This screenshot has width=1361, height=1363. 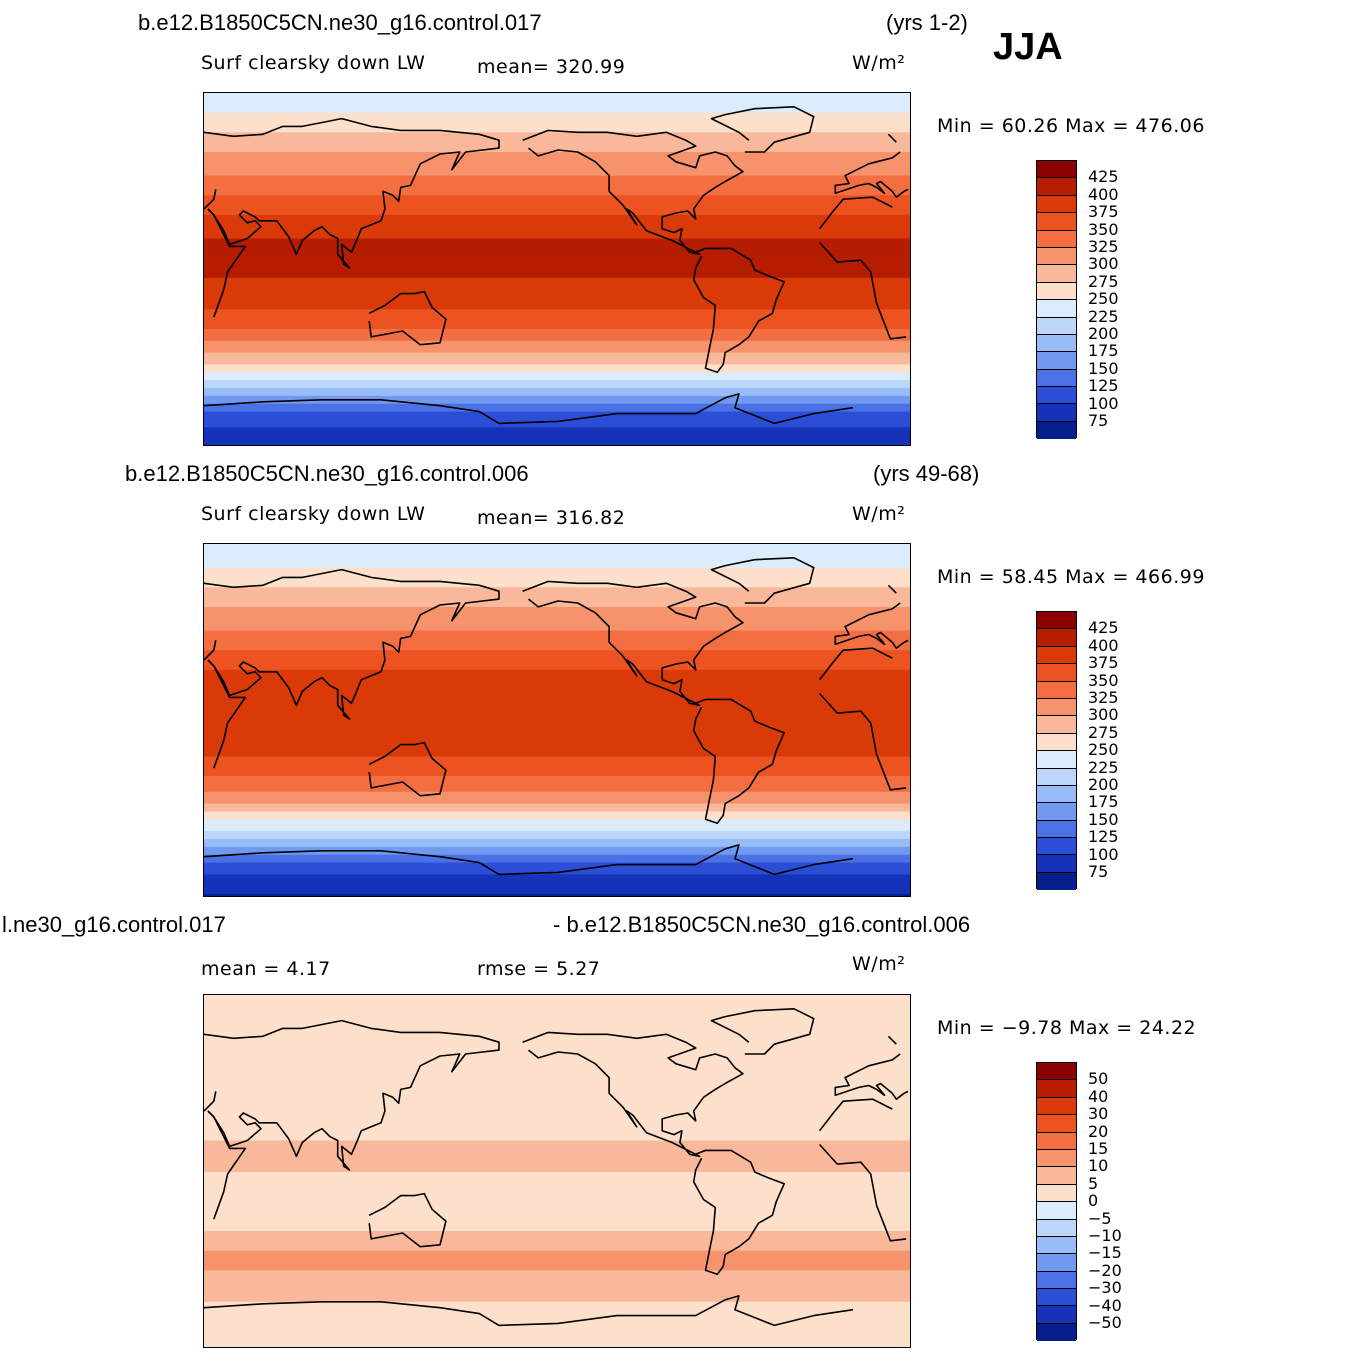 I want to click on panel3-units: W/m², so click(x=879, y=964).